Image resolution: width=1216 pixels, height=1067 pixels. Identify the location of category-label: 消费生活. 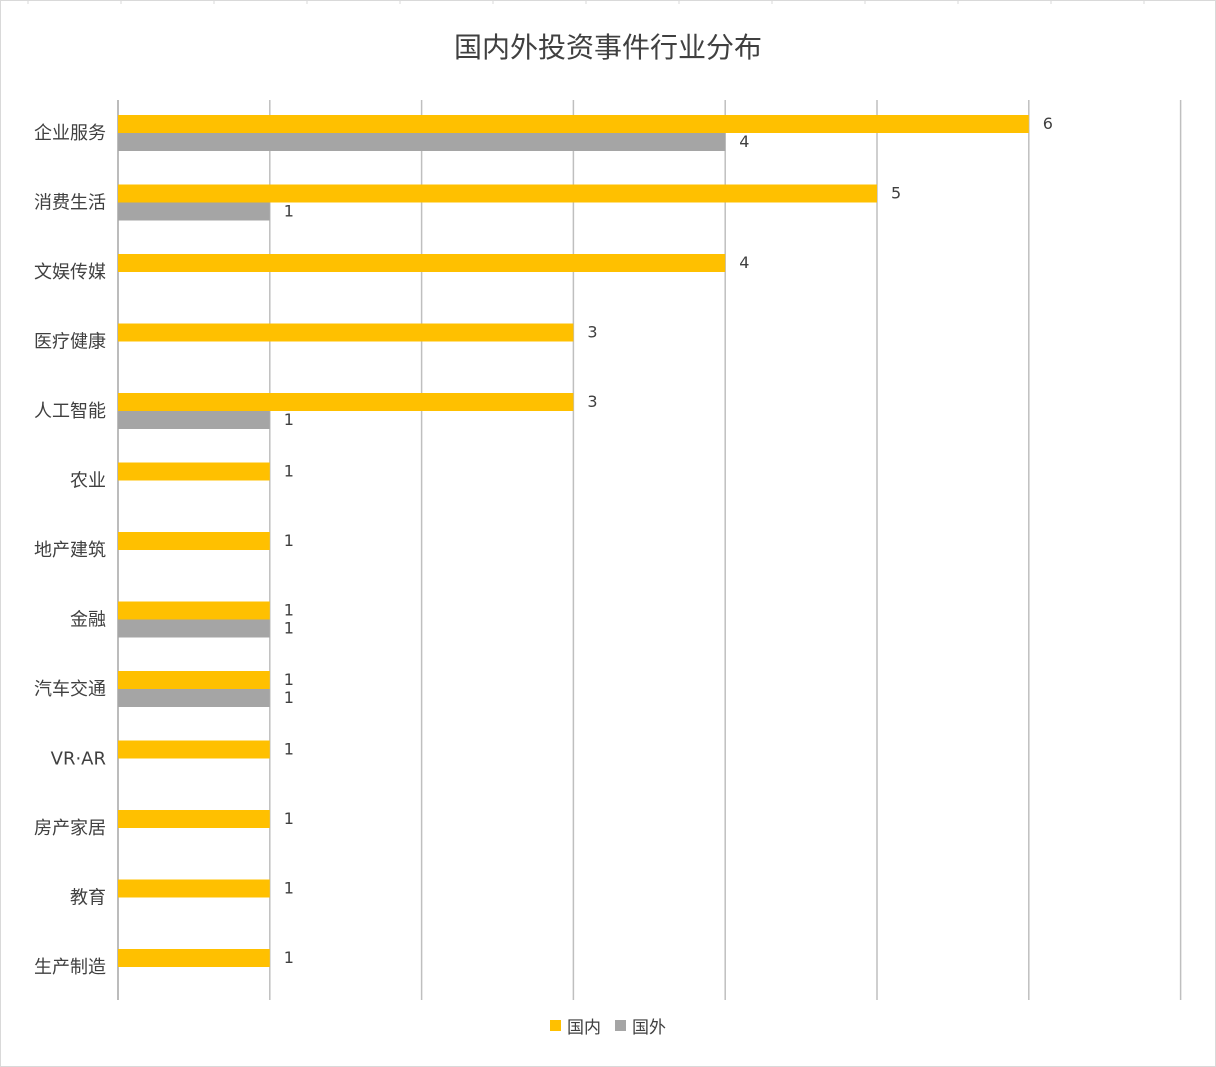
(70, 203).